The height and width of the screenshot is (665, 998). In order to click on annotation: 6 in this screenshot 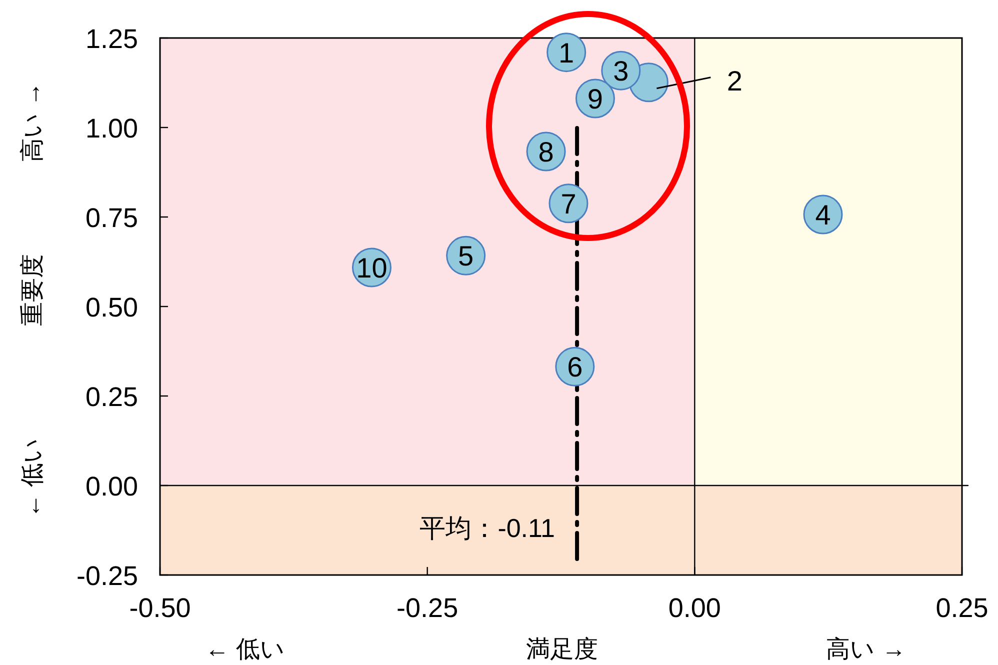, I will do `click(575, 367)`.